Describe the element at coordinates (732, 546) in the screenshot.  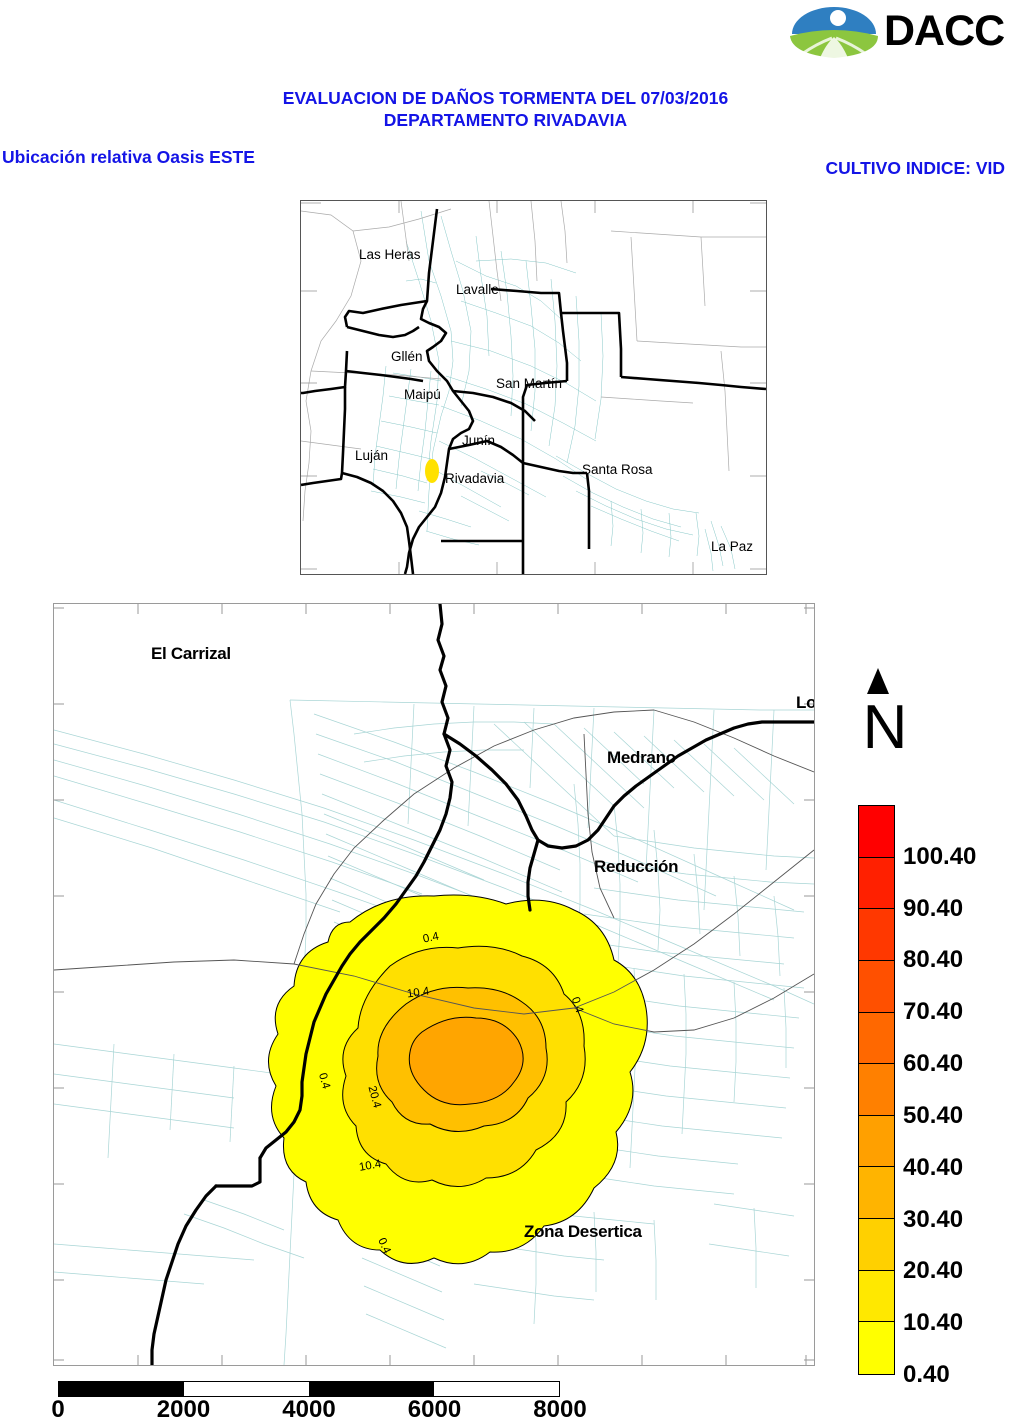
I see `inset-label: La Paz` at that location.